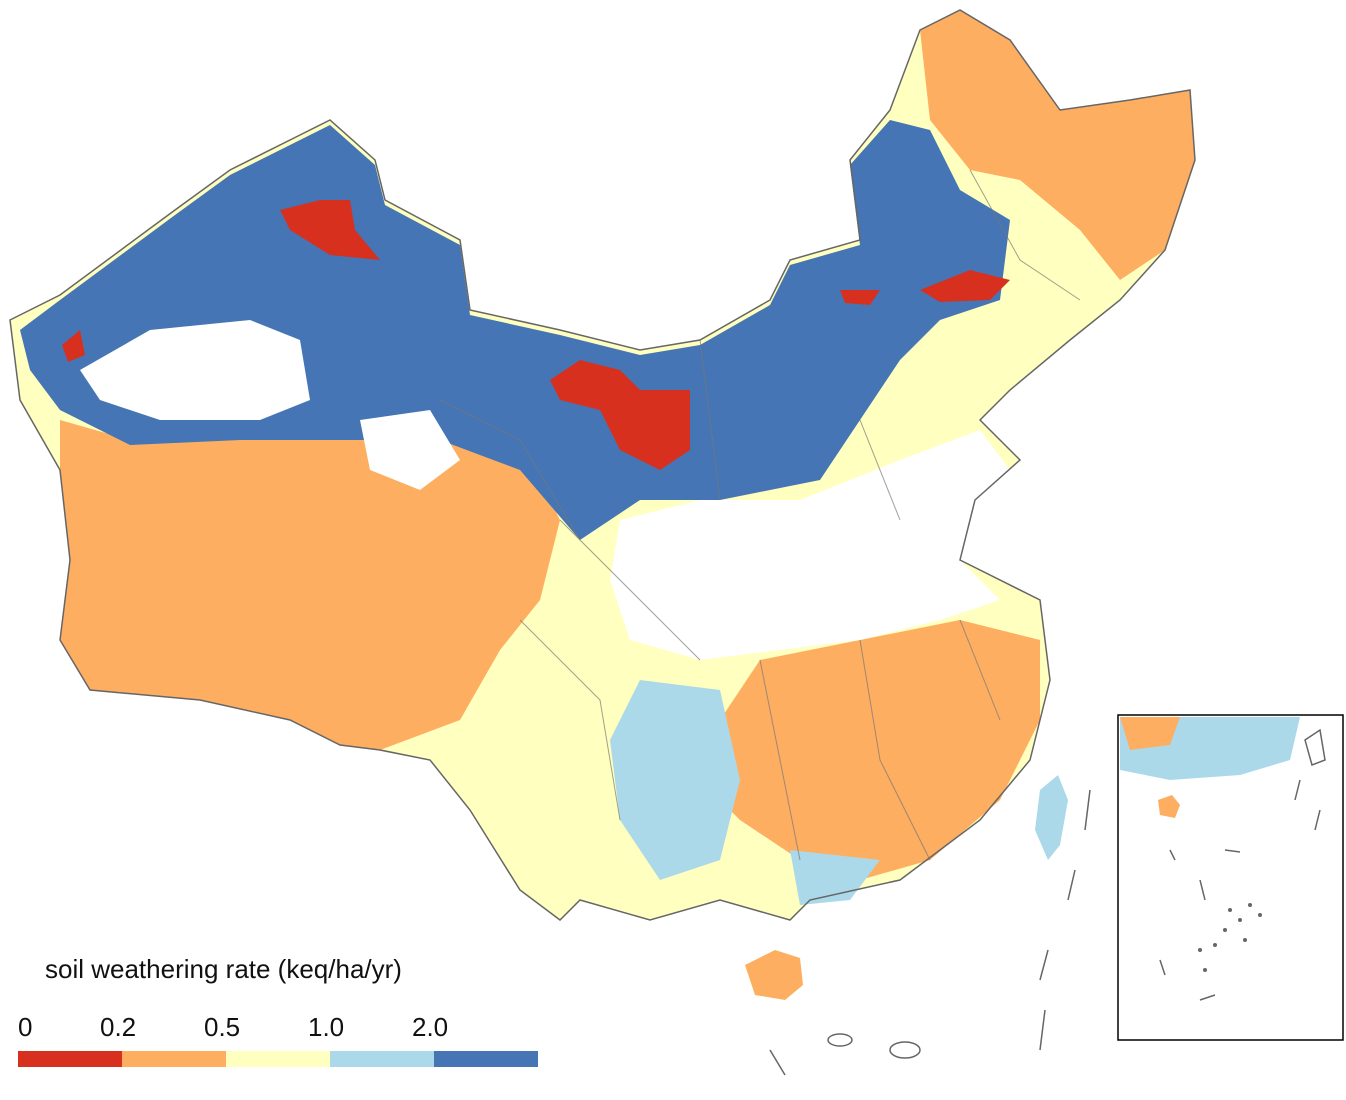 The height and width of the screenshot is (1100, 1346). What do you see at coordinates (1150, 733) in the screenshot?
I see `inset-region` at bounding box center [1150, 733].